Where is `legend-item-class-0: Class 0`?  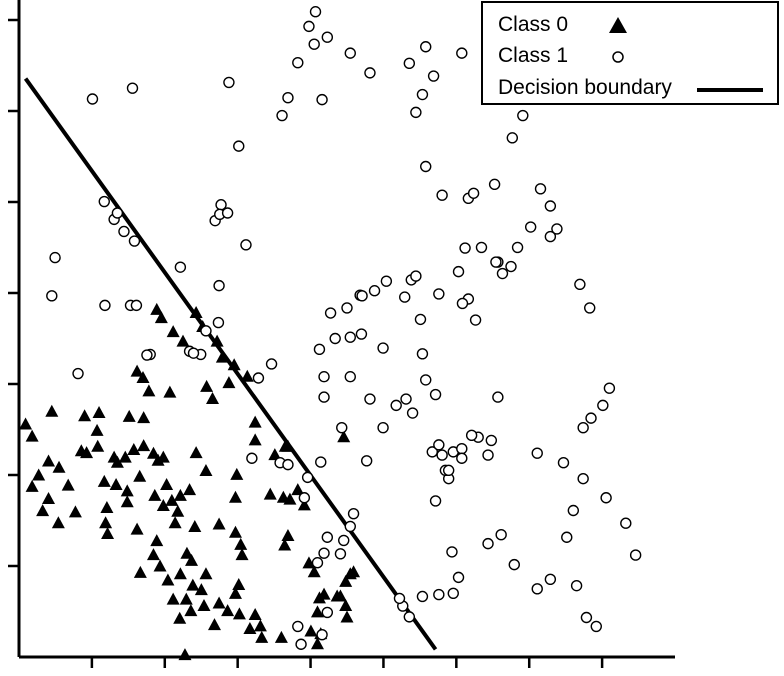
legend-item-class-0: Class 0 is located at coordinates (533, 25).